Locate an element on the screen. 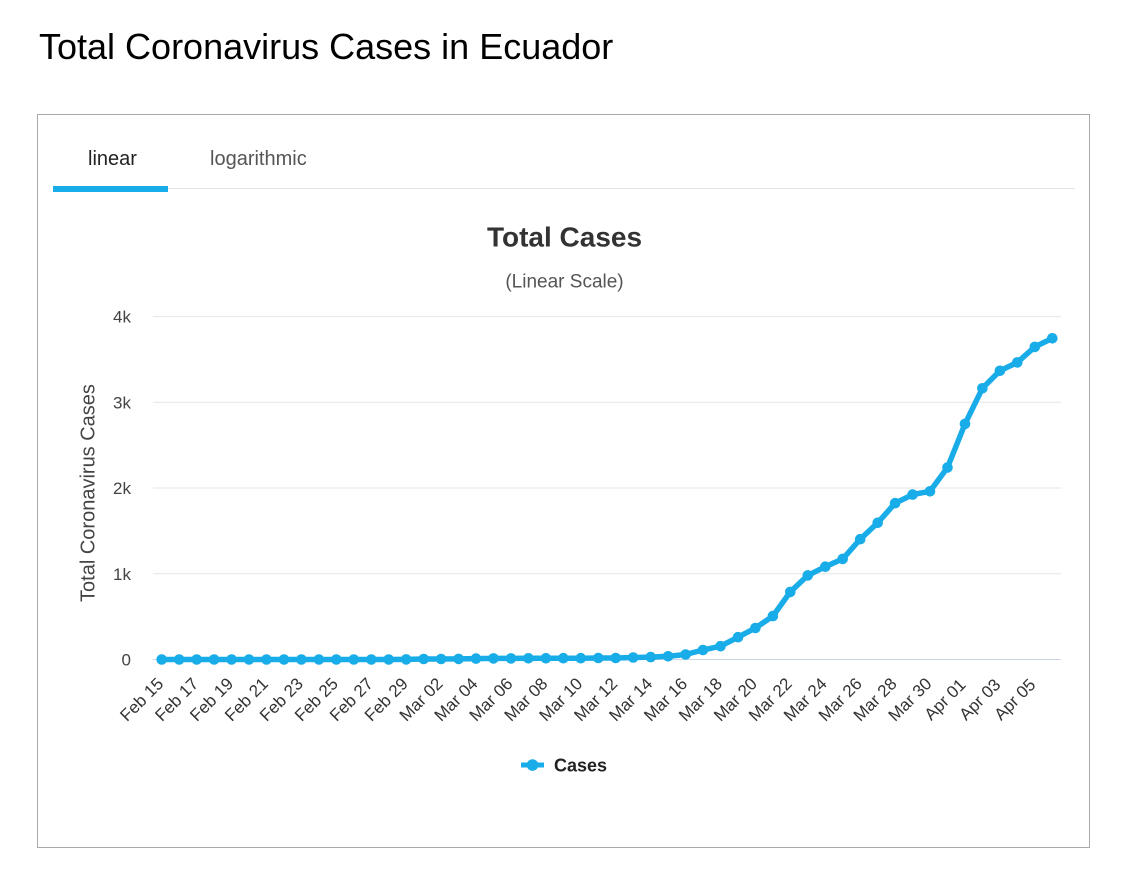 The height and width of the screenshot is (879, 1140). svg-text: 0 is located at coordinates (126, 660).